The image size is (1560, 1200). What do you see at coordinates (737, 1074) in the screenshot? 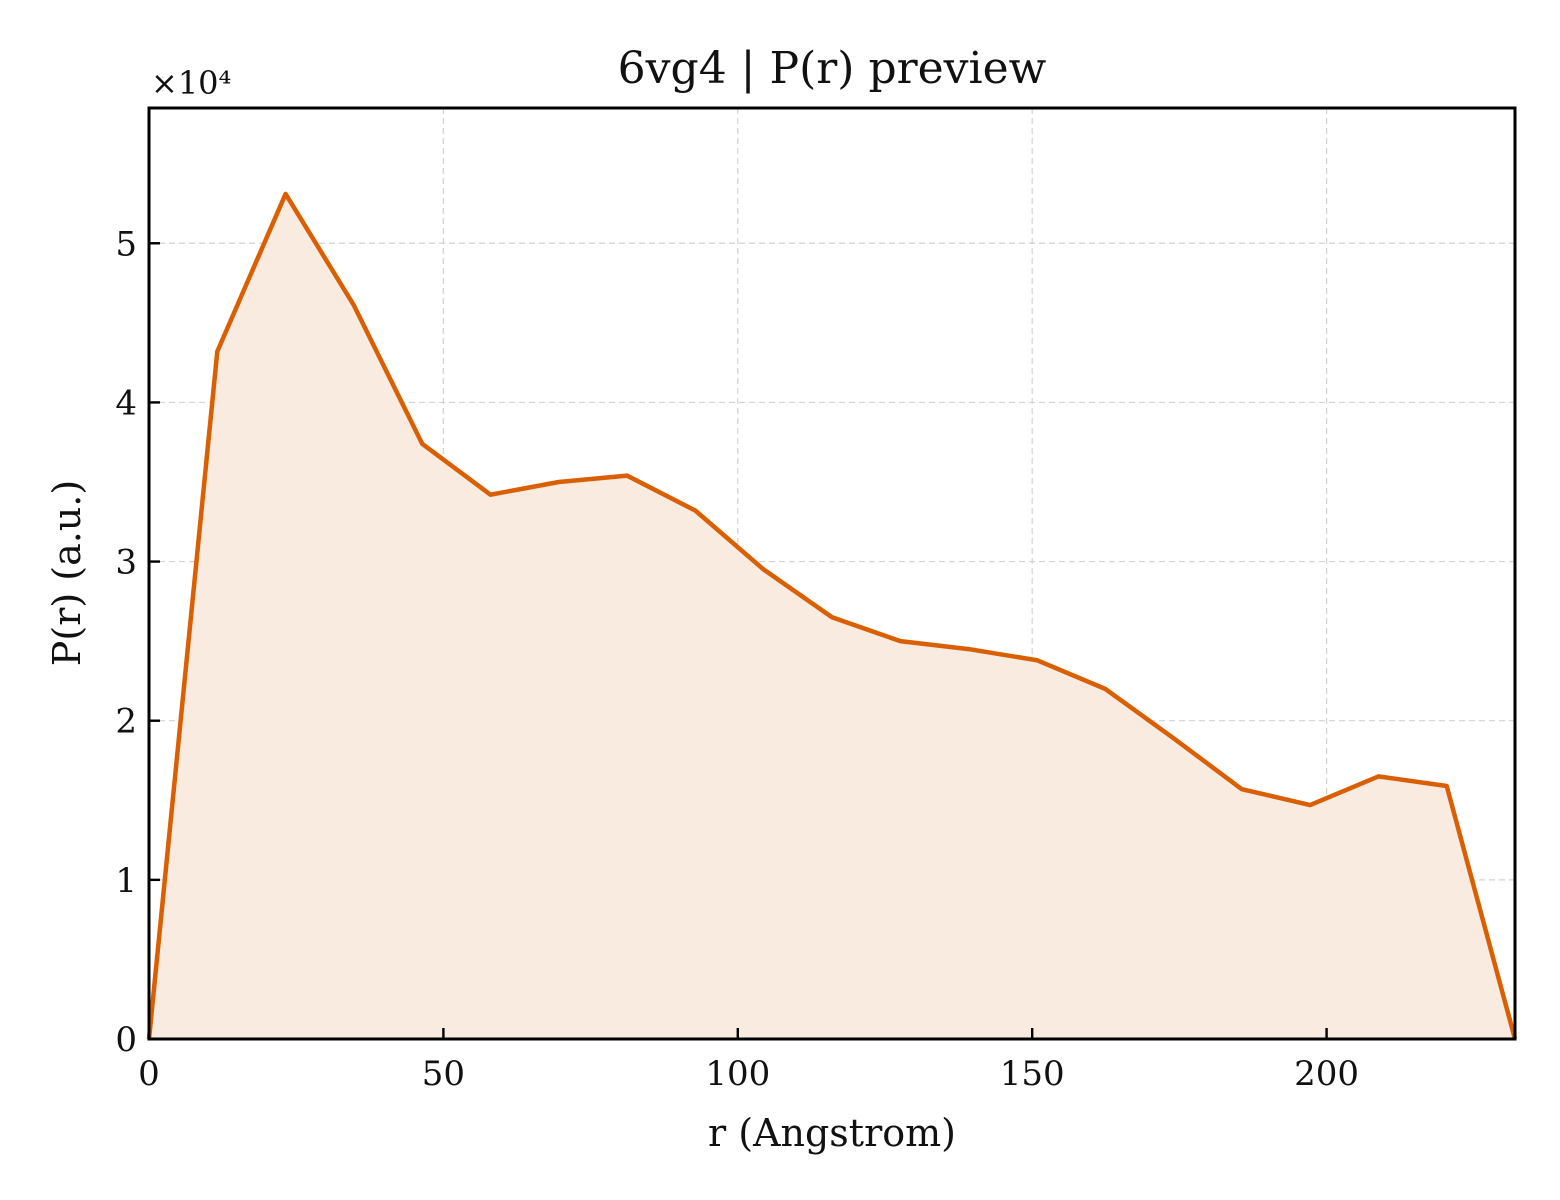
I see `x-tick-label: 100` at bounding box center [737, 1074].